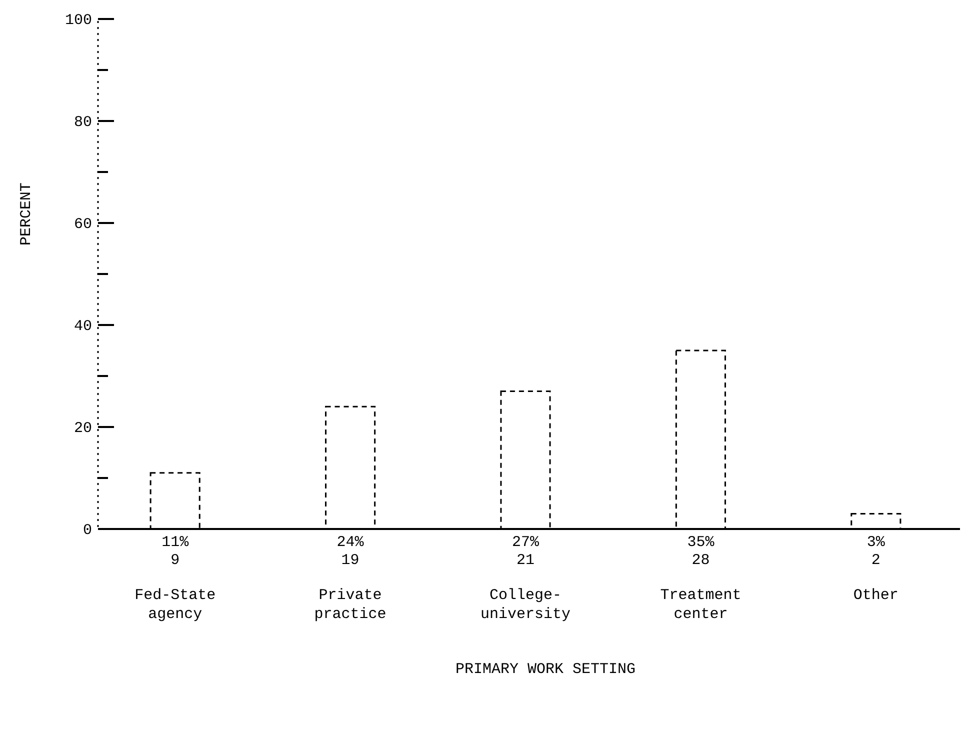 The width and height of the screenshot is (968, 729). What do you see at coordinates (83, 326) in the screenshot?
I see `y-tick-label: 40` at bounding box center [83, 326].